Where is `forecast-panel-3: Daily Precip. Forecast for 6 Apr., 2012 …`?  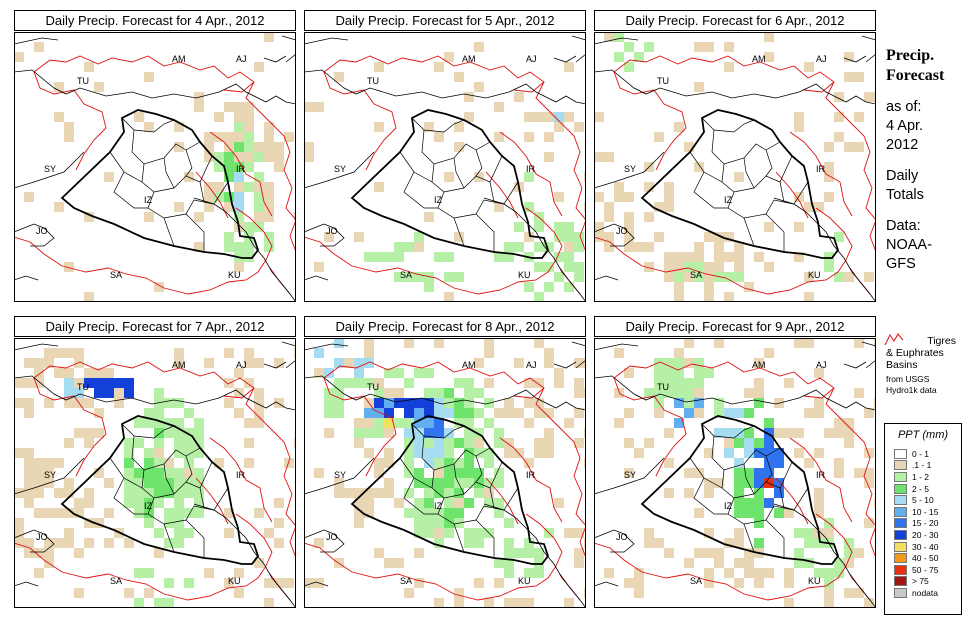 forecast-panel-3: Daily Precip. Forecast for 6 Apr., 2012 … is located at coordinates (735, 156).